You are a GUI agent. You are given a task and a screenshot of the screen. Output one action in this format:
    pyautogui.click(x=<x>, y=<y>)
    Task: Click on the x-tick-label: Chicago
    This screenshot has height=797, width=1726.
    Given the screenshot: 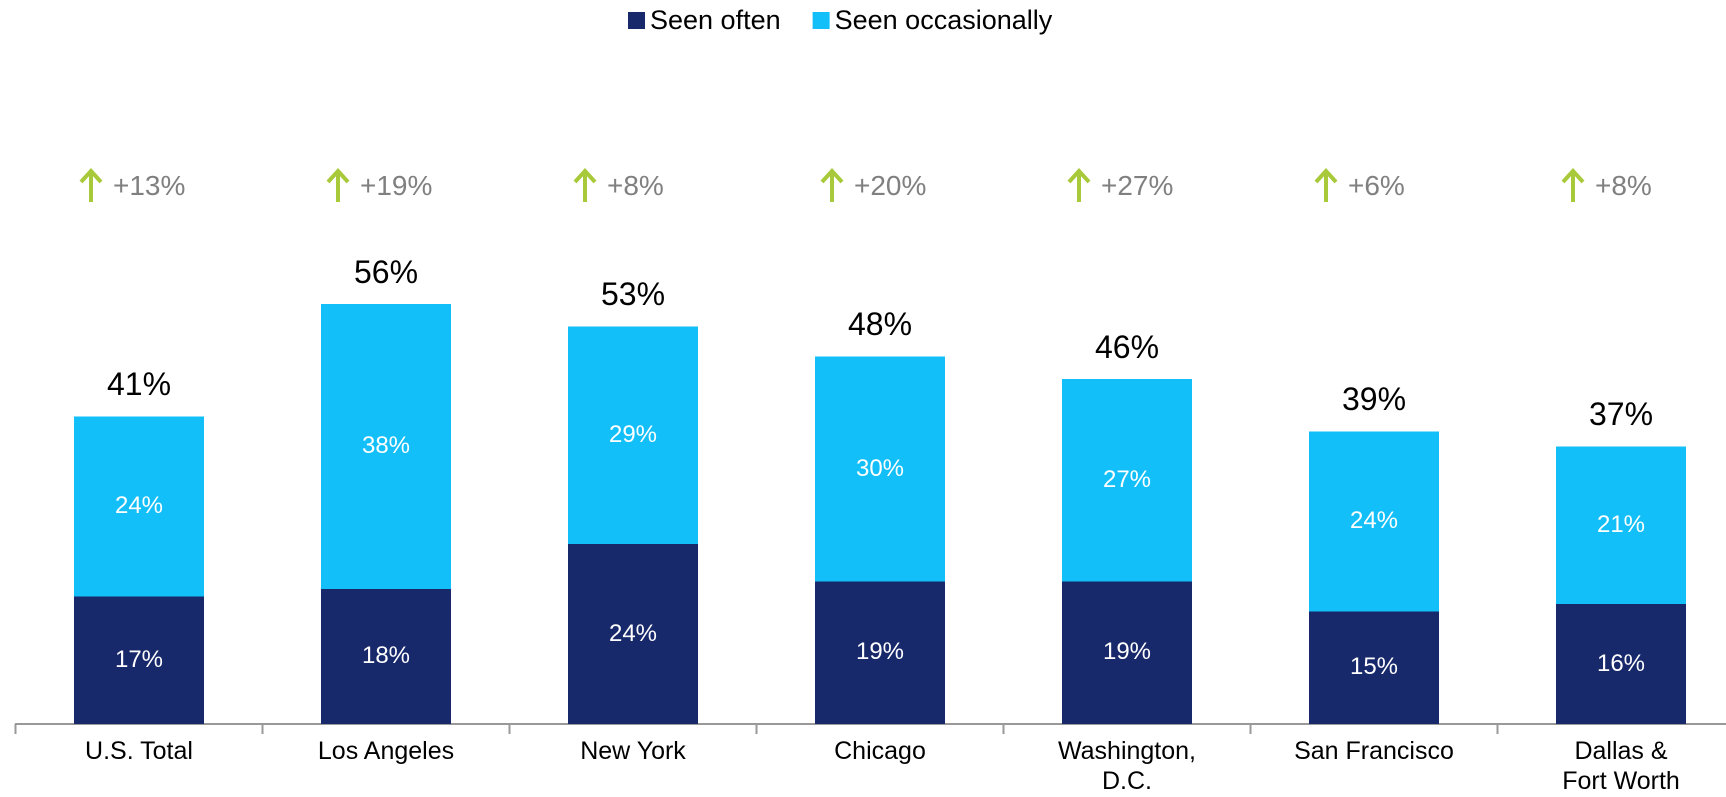 What is the action you would take?
    pyautogui.click(x=880, y=751)
    